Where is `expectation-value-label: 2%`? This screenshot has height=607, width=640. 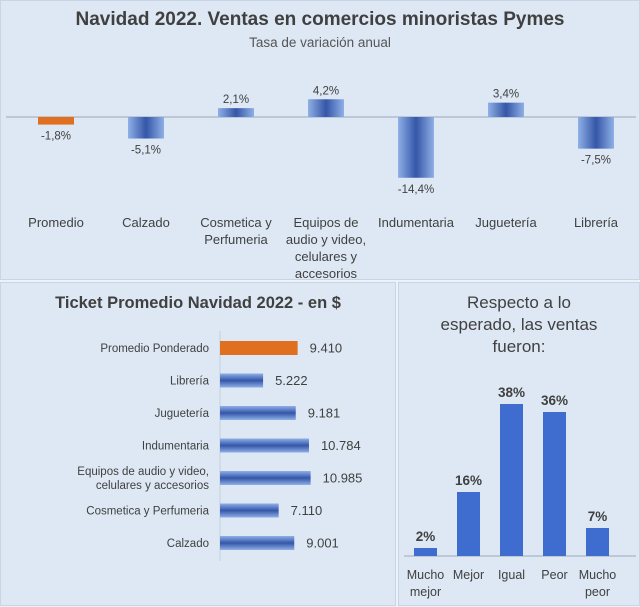
expectation-value-label: 2% is located at coordinates (426, 536).